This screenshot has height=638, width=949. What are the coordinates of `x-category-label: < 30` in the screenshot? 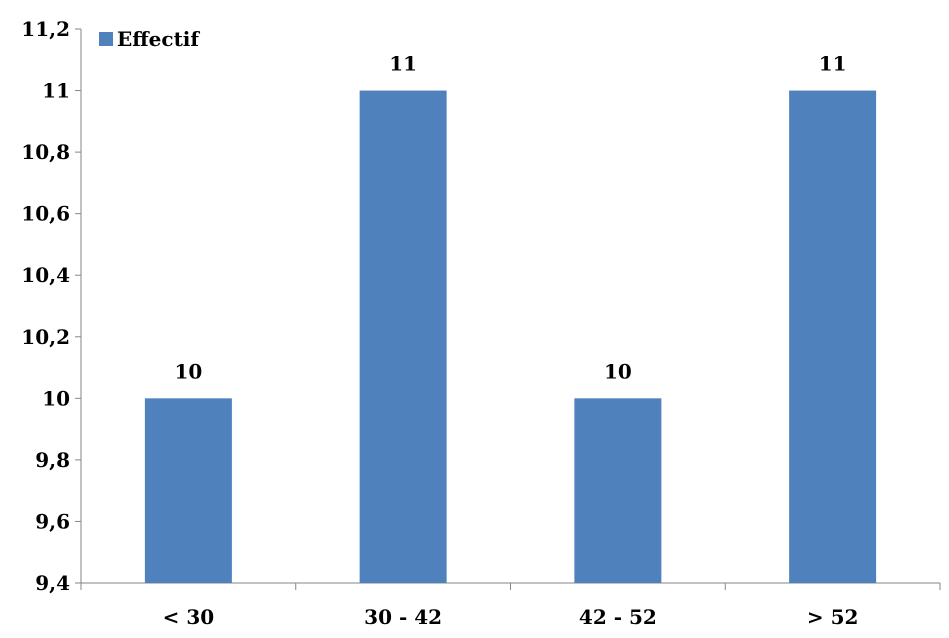 It's located at (189, 617).